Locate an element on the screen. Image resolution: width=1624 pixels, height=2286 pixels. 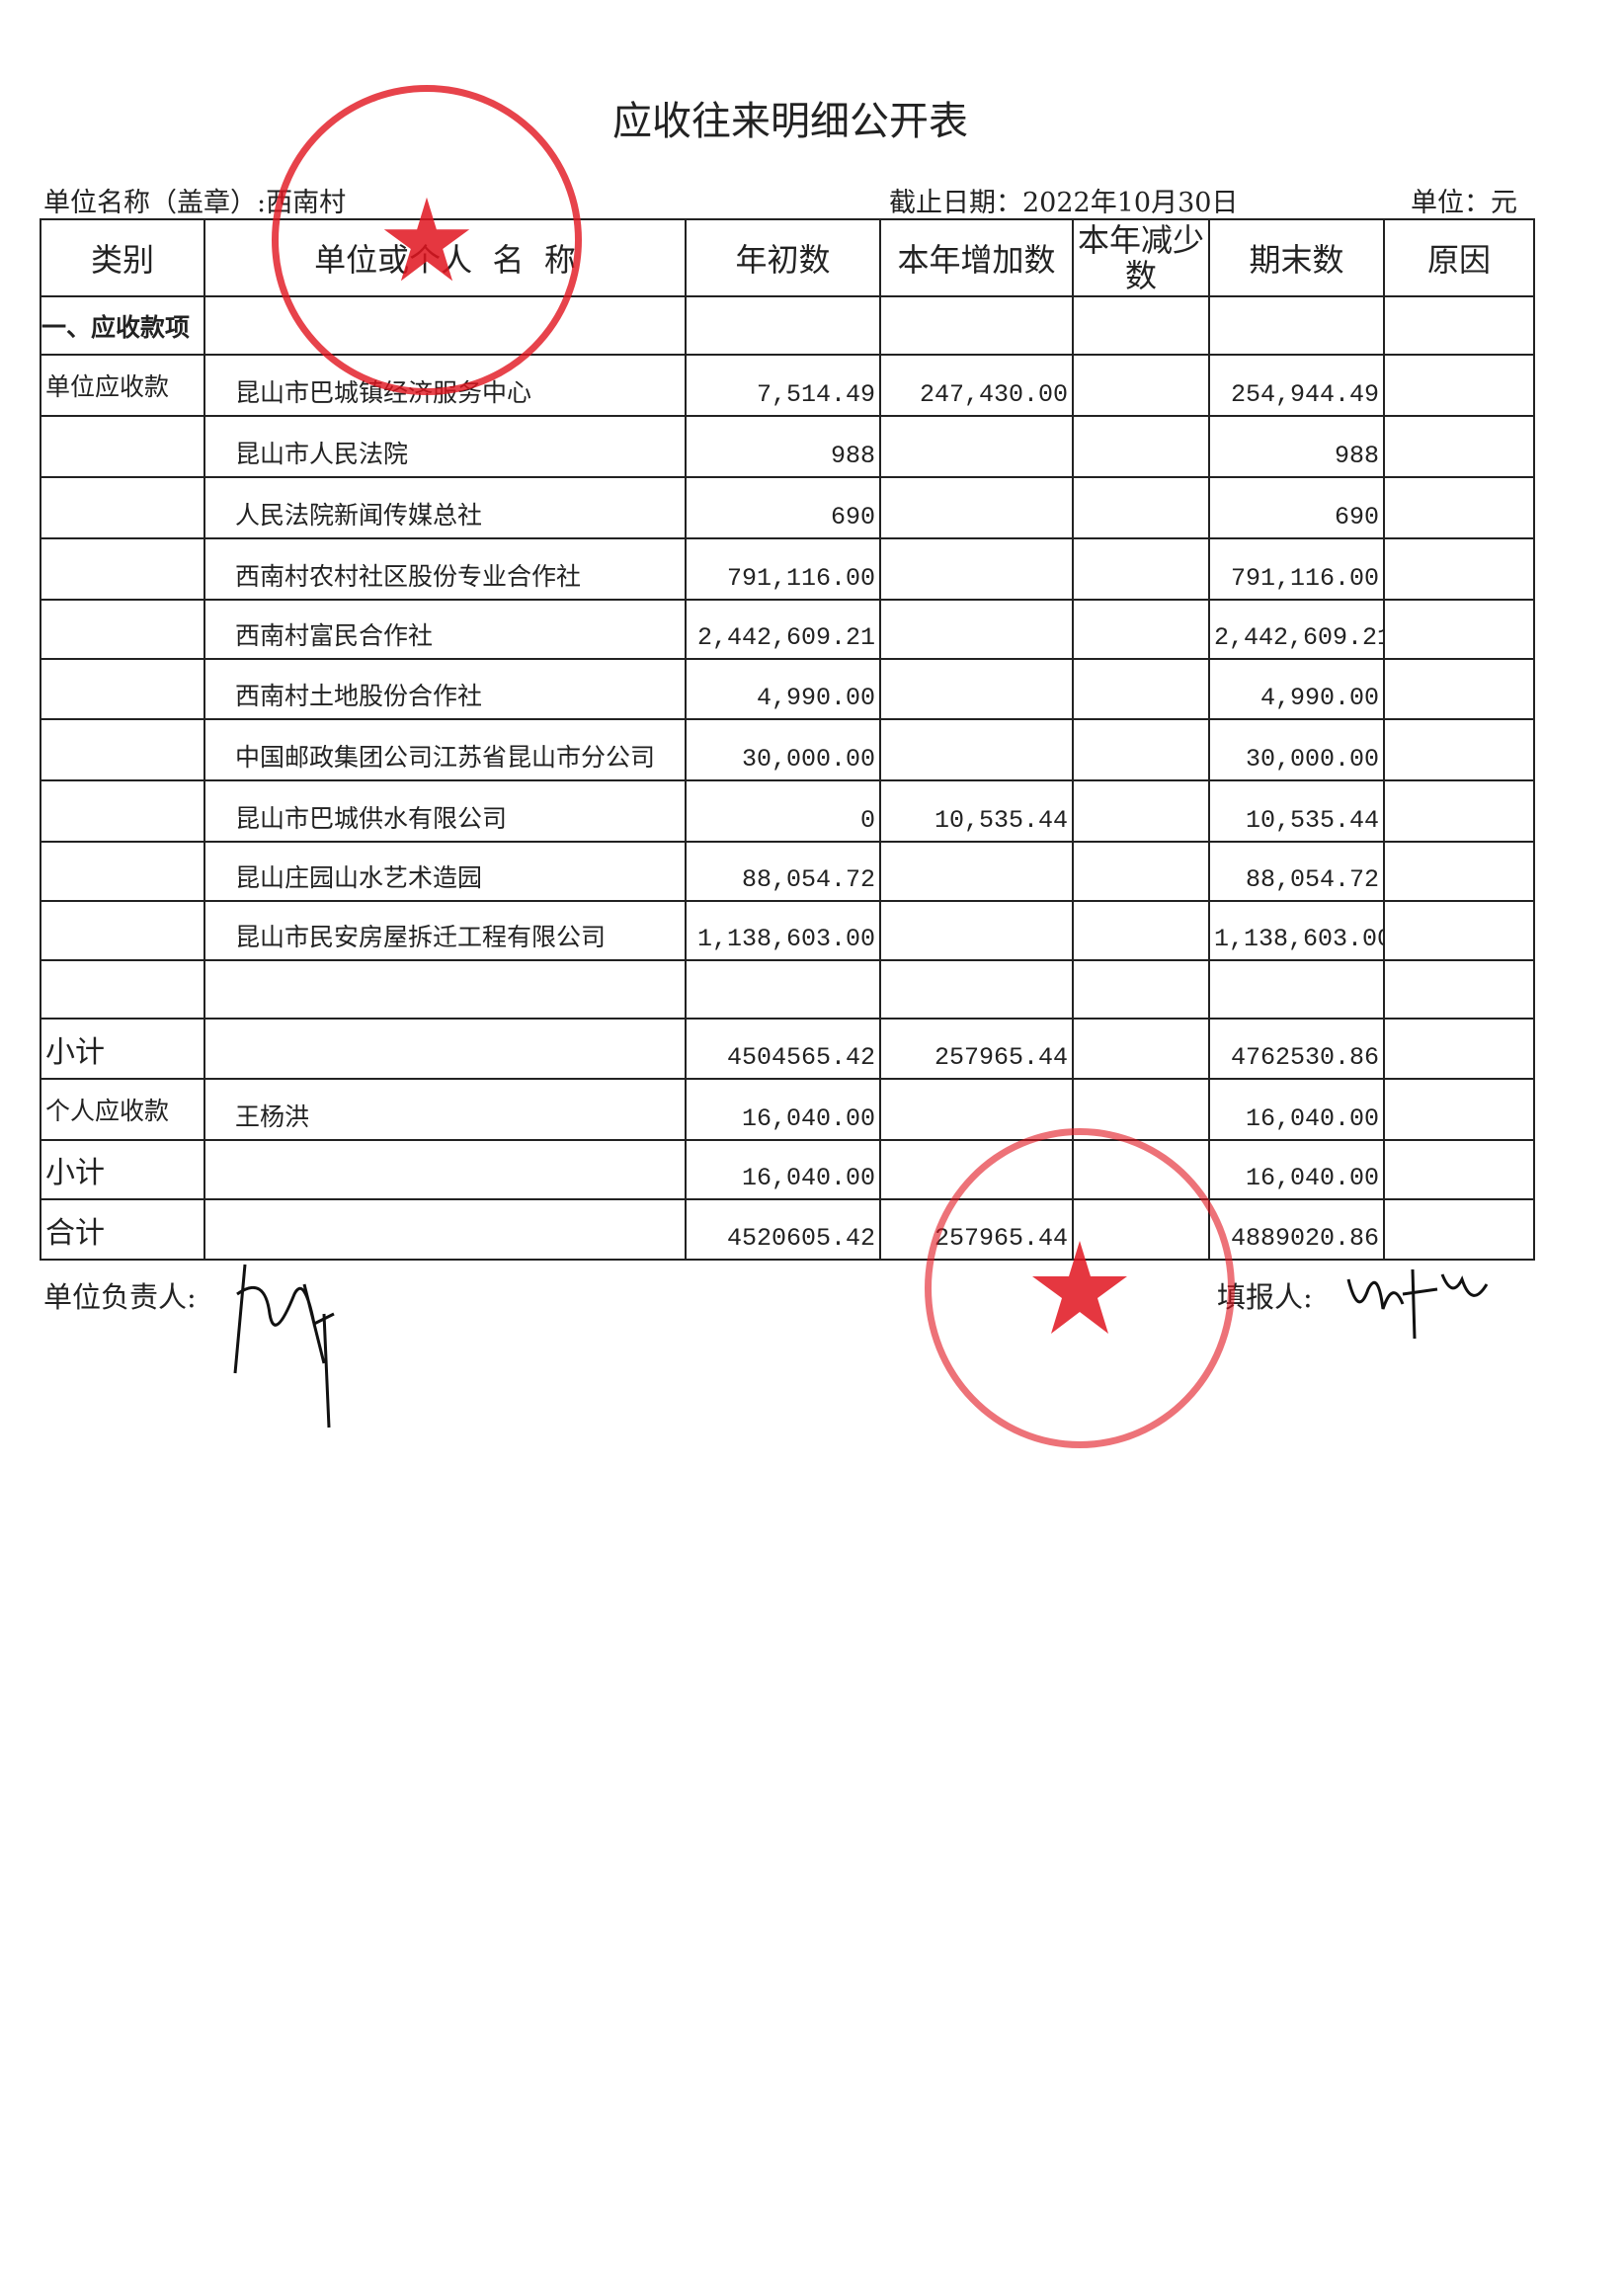
row-category: 合计 is located at coordinates (122, 1230).